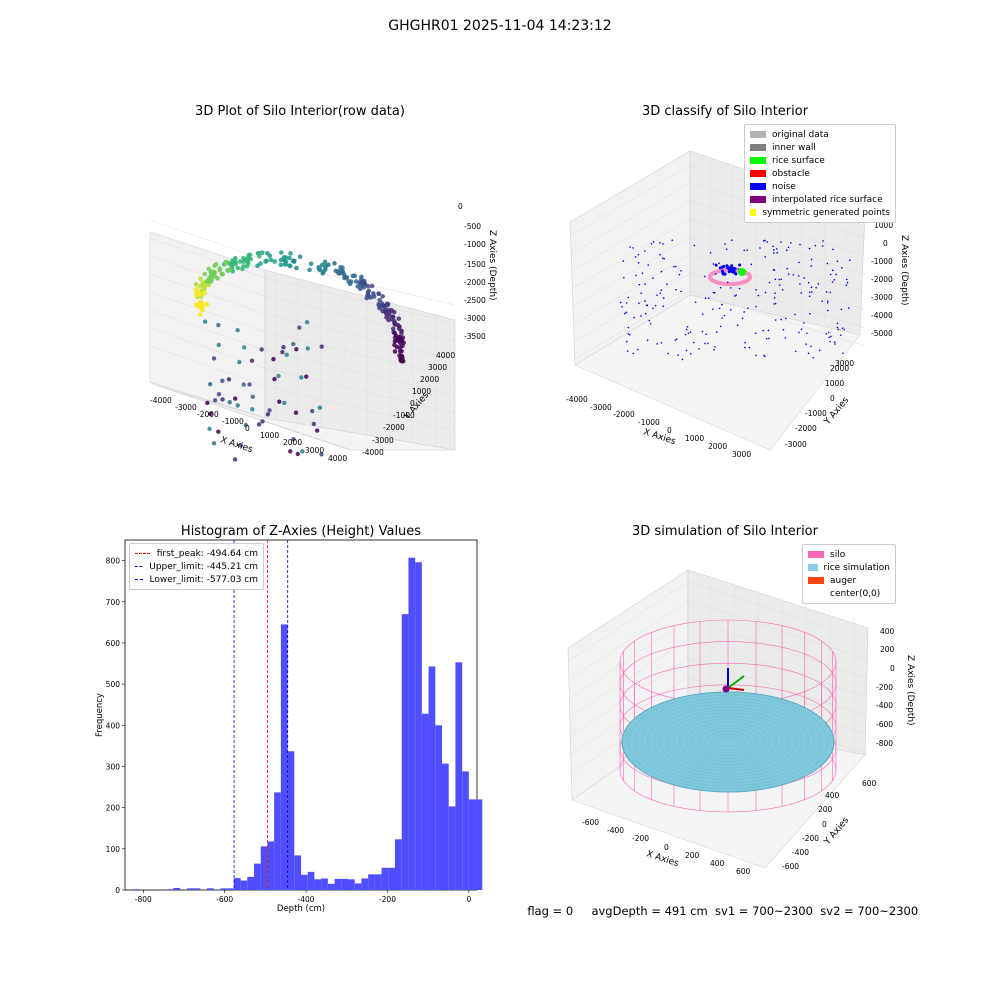 This screenshot has height=1000, width=1000. I want to click on raw-ytick: -4000, so click(373, 452).